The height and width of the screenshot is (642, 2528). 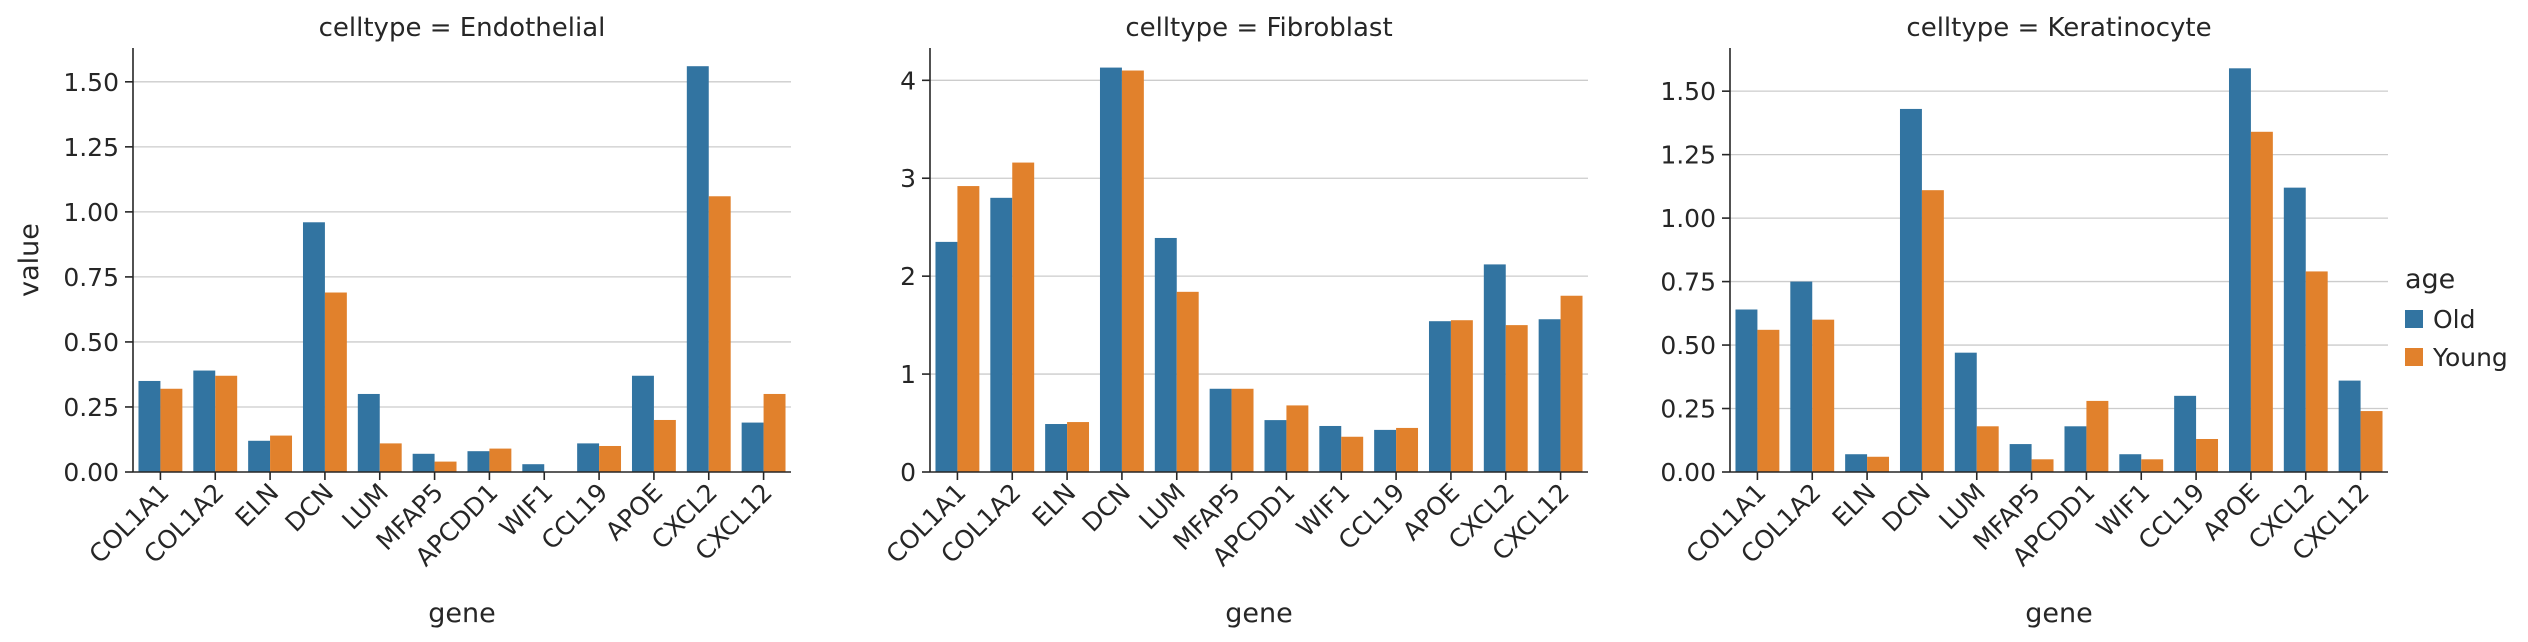 I want to click on y-tick-label: 3, so click(x=908, y=178).